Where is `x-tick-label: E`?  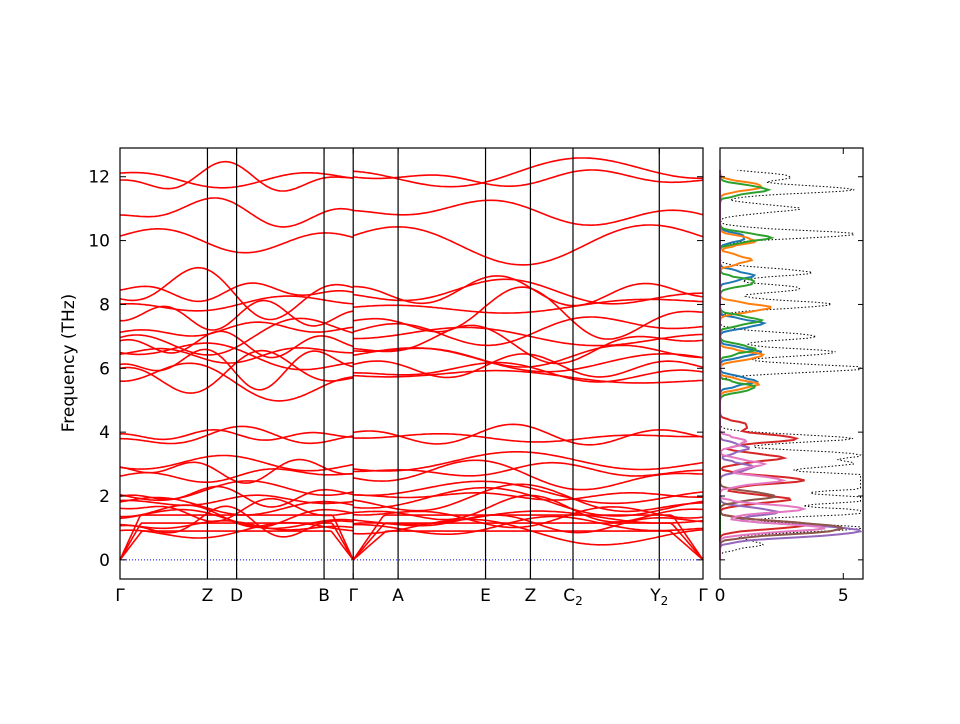 x-tick-label: E is located at coordinates (485, 596).